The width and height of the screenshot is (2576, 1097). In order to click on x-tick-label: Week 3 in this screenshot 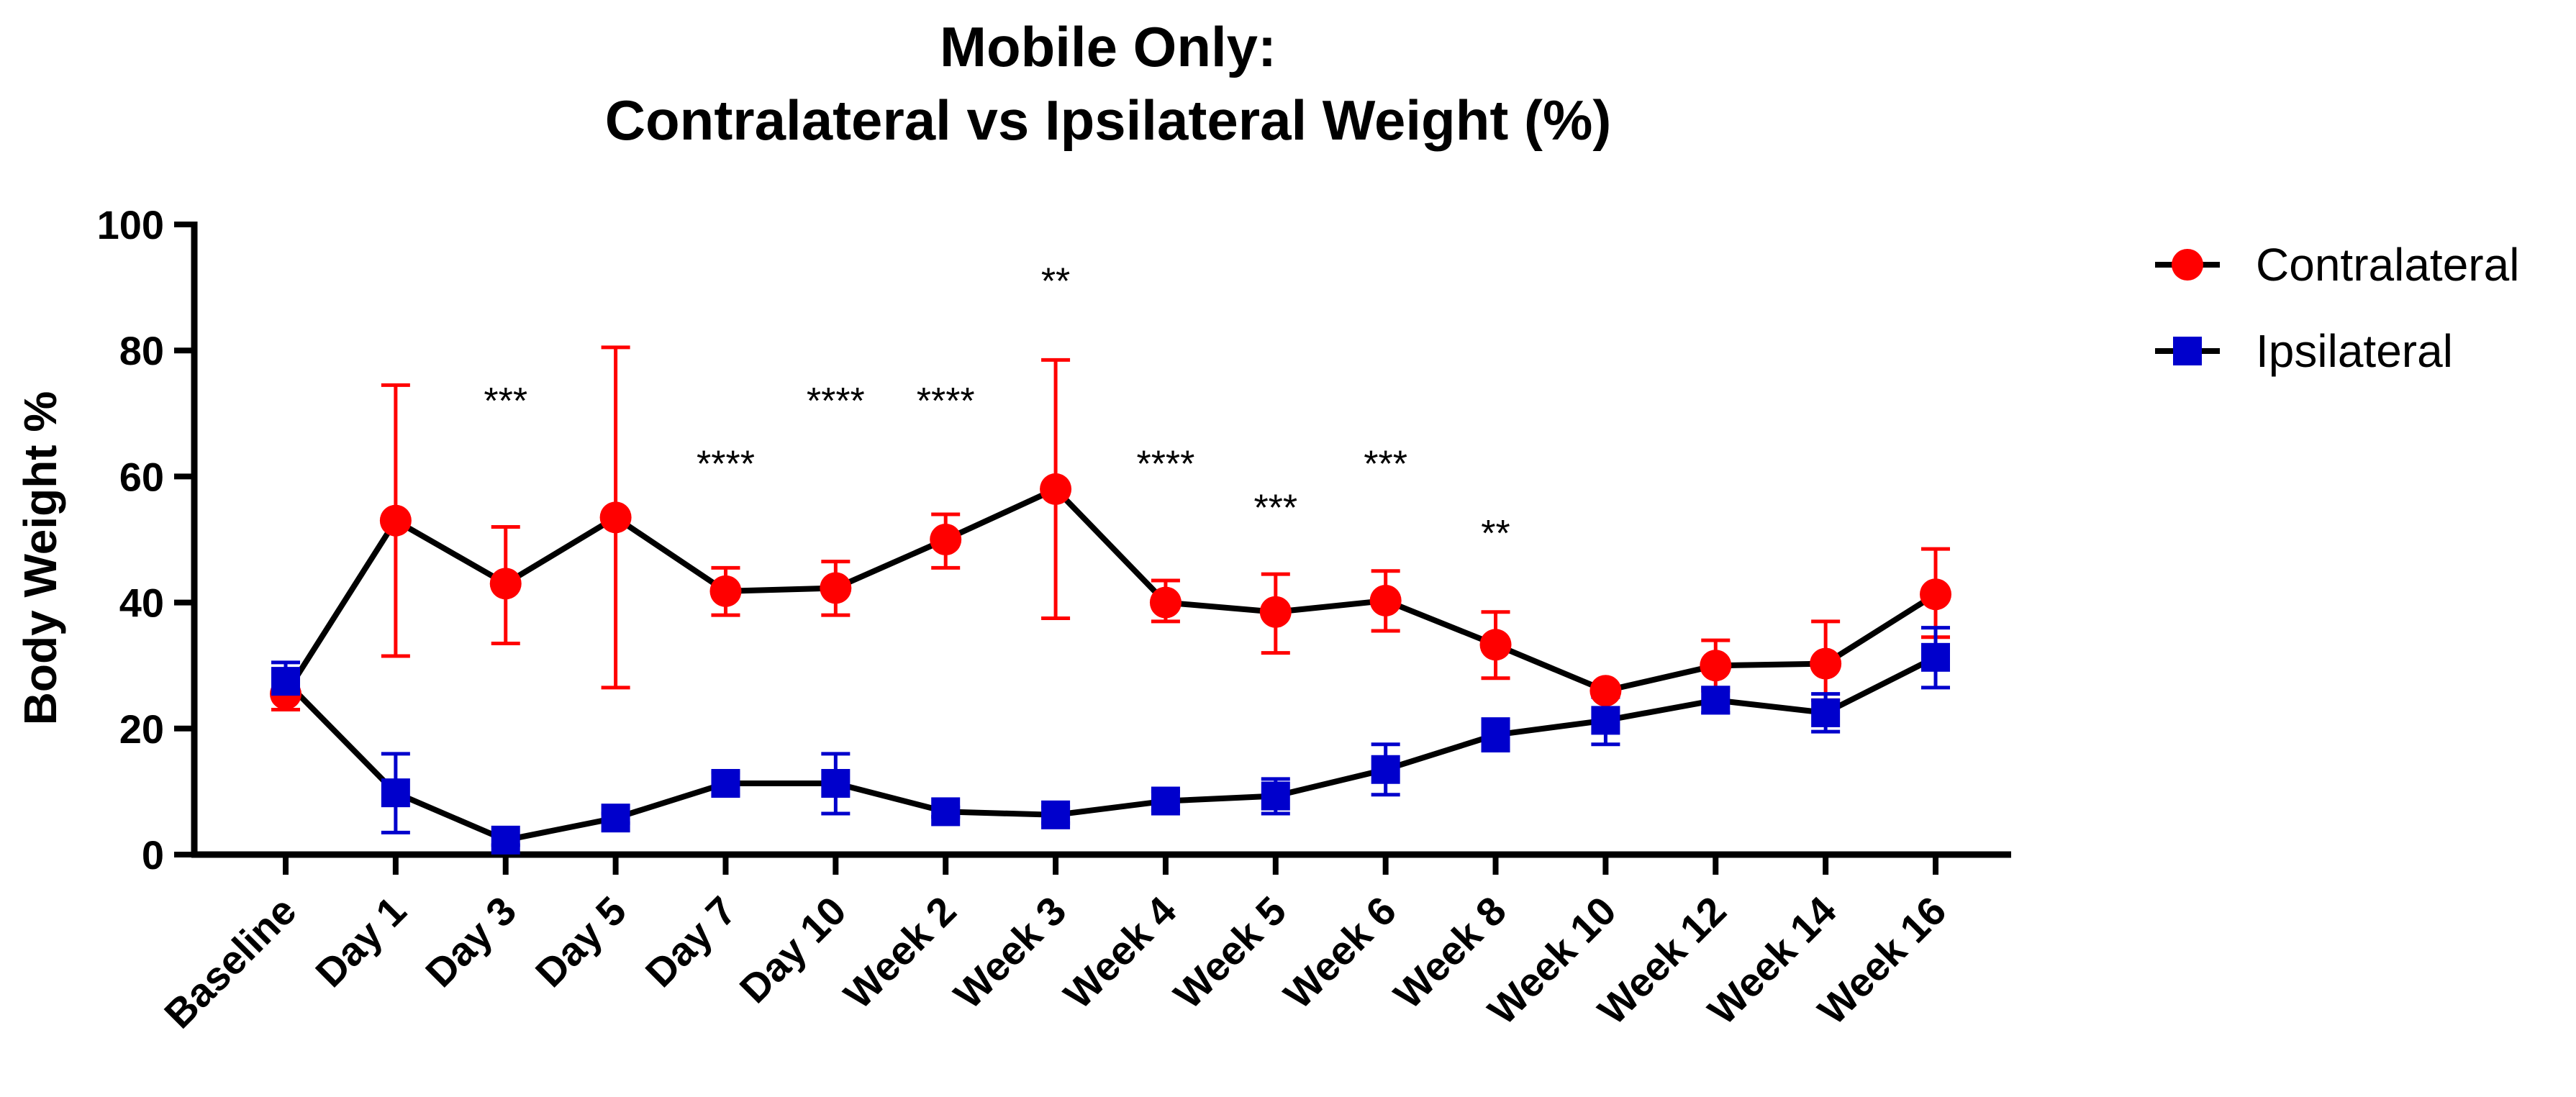, I will do `click(1009, 952)`.